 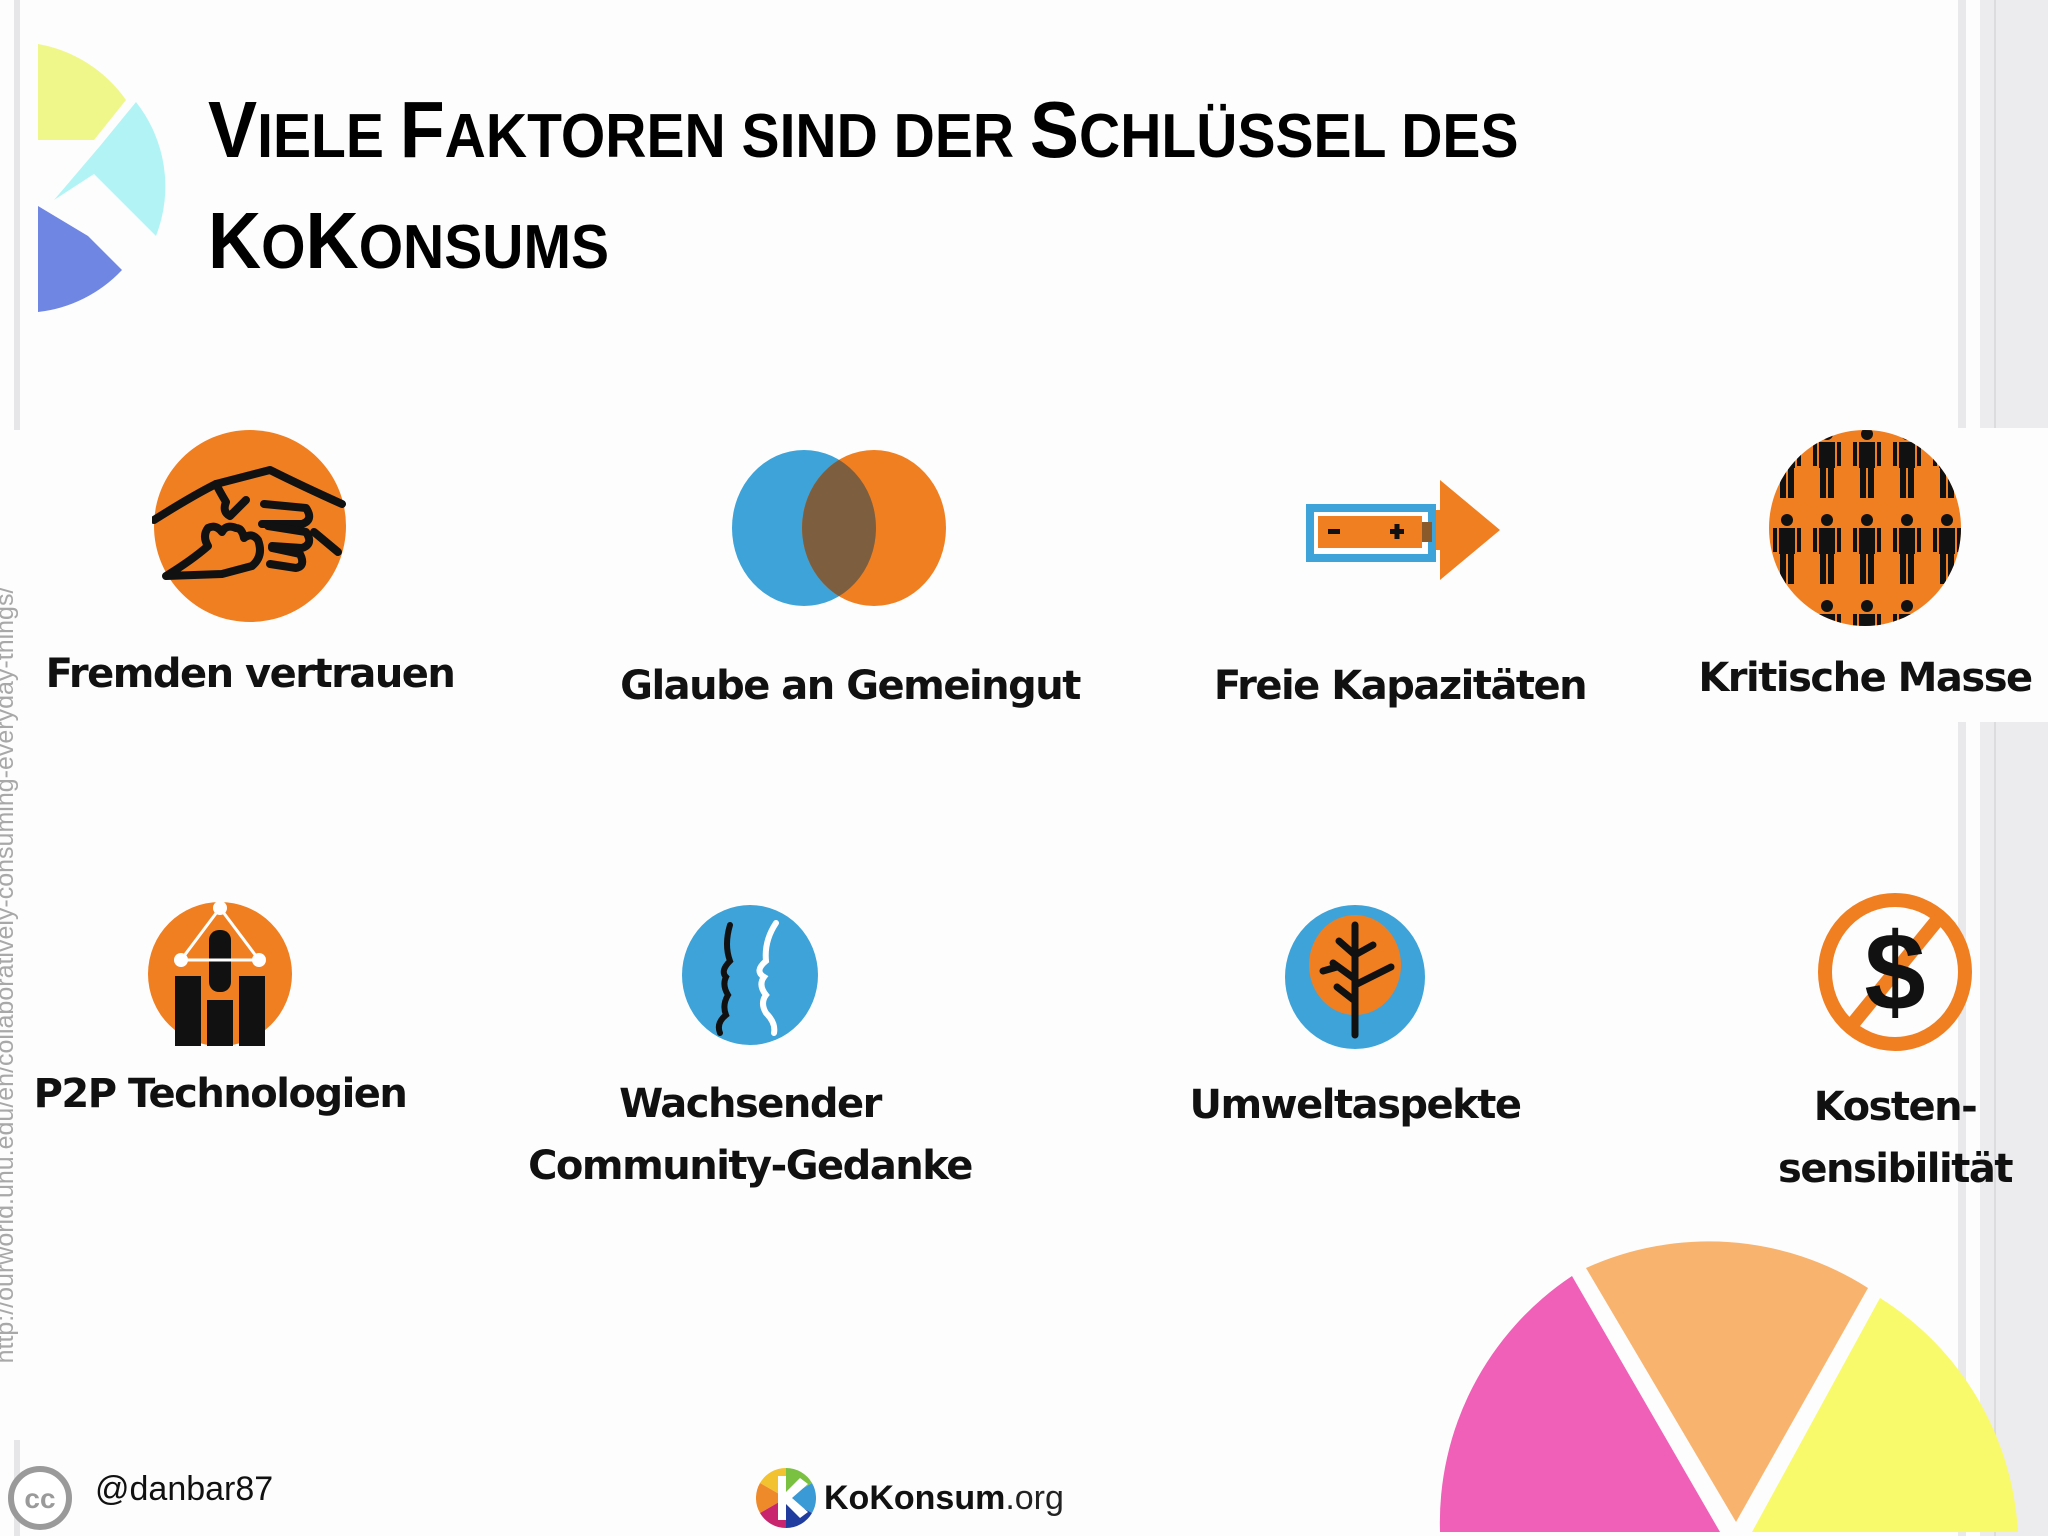 What do you see at coordinates (1865, 528) in the screenshot?
I see `crowd-people-icon` at bounding box center [1865, 528].